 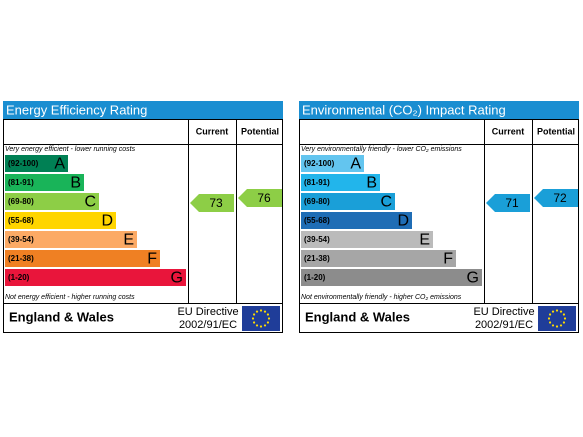 What do you see at coordinates (264, 198) in the screenshot?
I see `rating-value: 76` at bounding box center [264, 198].